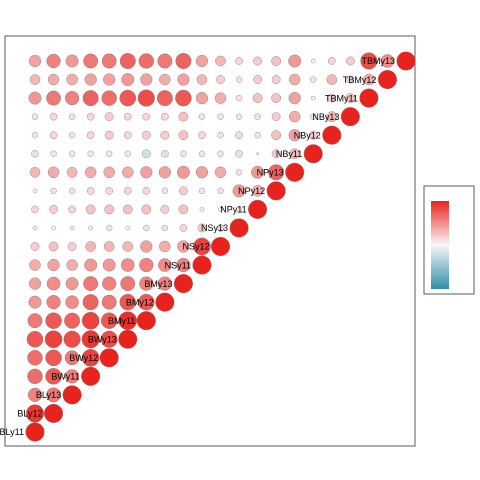 The width and height of the screenshot is (480, 480). What do you see at coordinates (35, 228) in the screenshot?
I see `corr-circle-NSy13-BLy11` at bounding box center [35, 228].